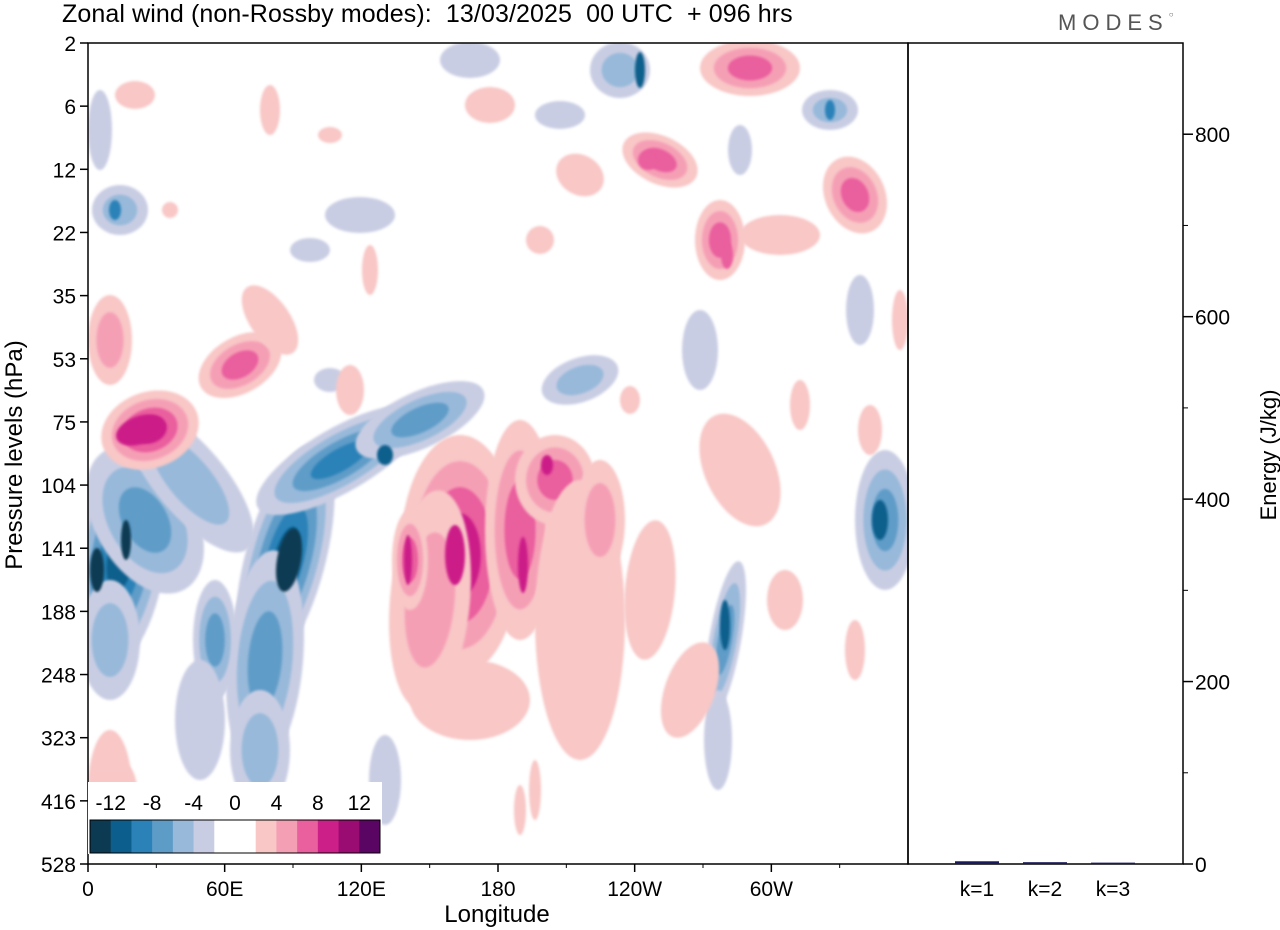  I want to click on y-tick-label: 248, so click(58, 676).